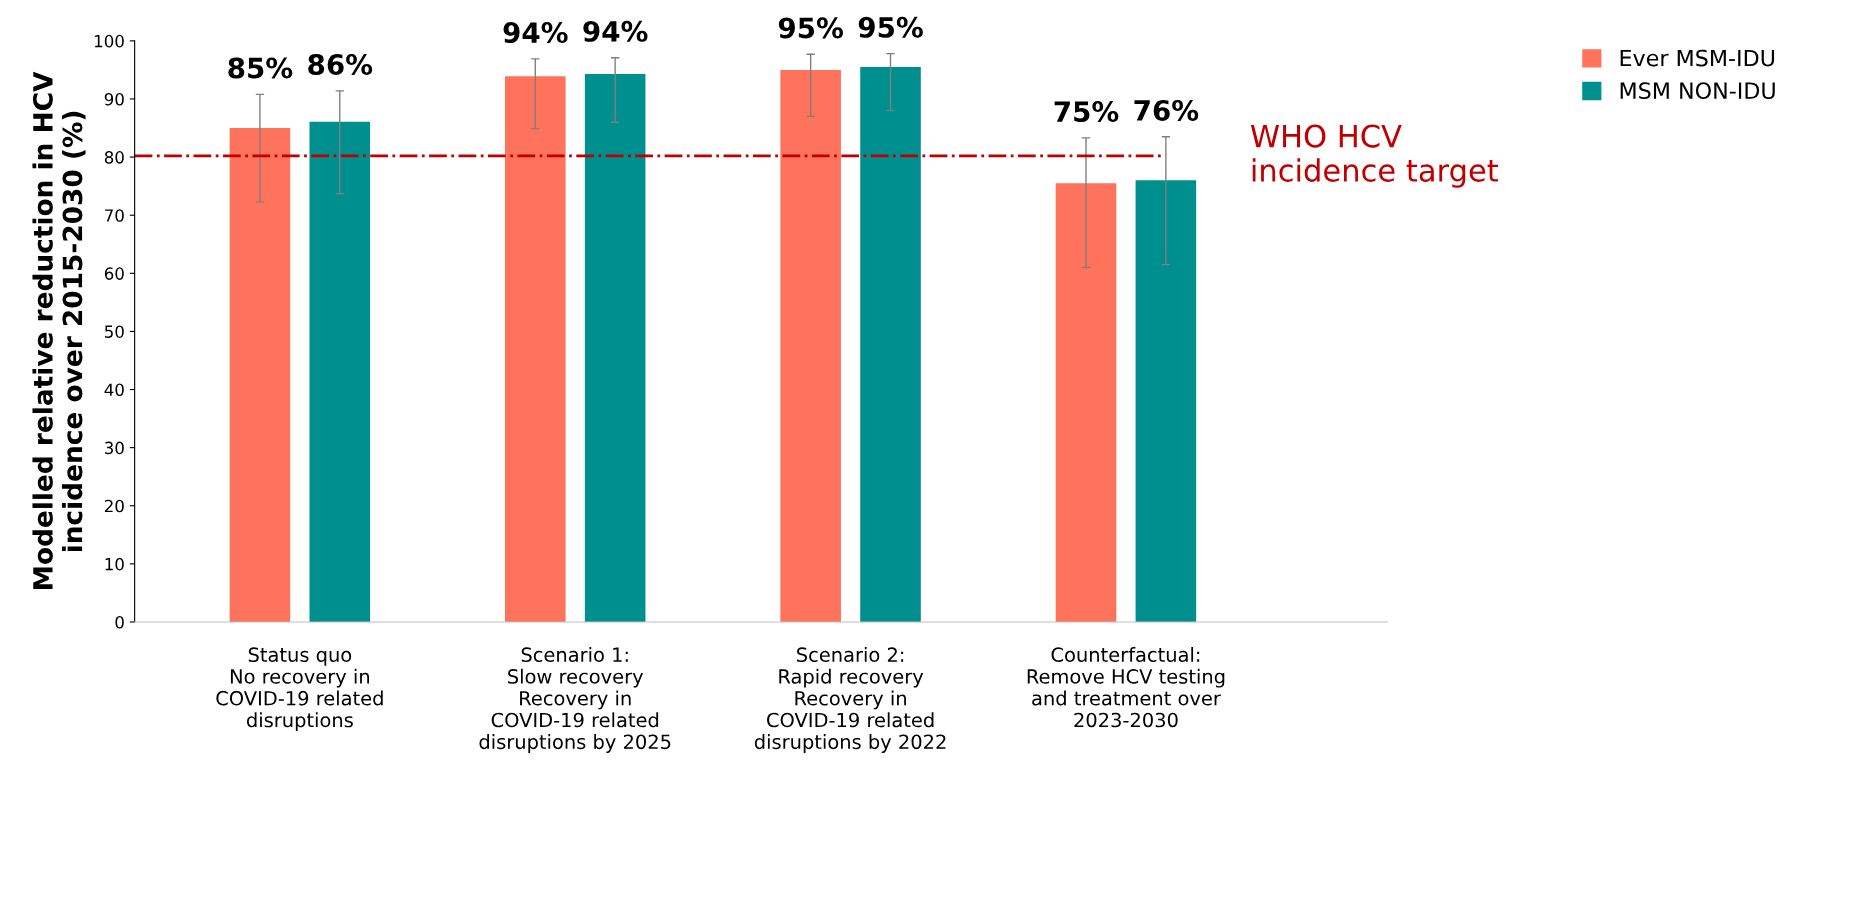 Image resolution: width=1870 pixels, height=908 pixels. What do you see at coordinates (1126, 687) in the screenshot?
I see `x-tick-label: Counterfactual: Remove HCV testing and treatment over 2023-2030` at bounding box center [1126, 687].